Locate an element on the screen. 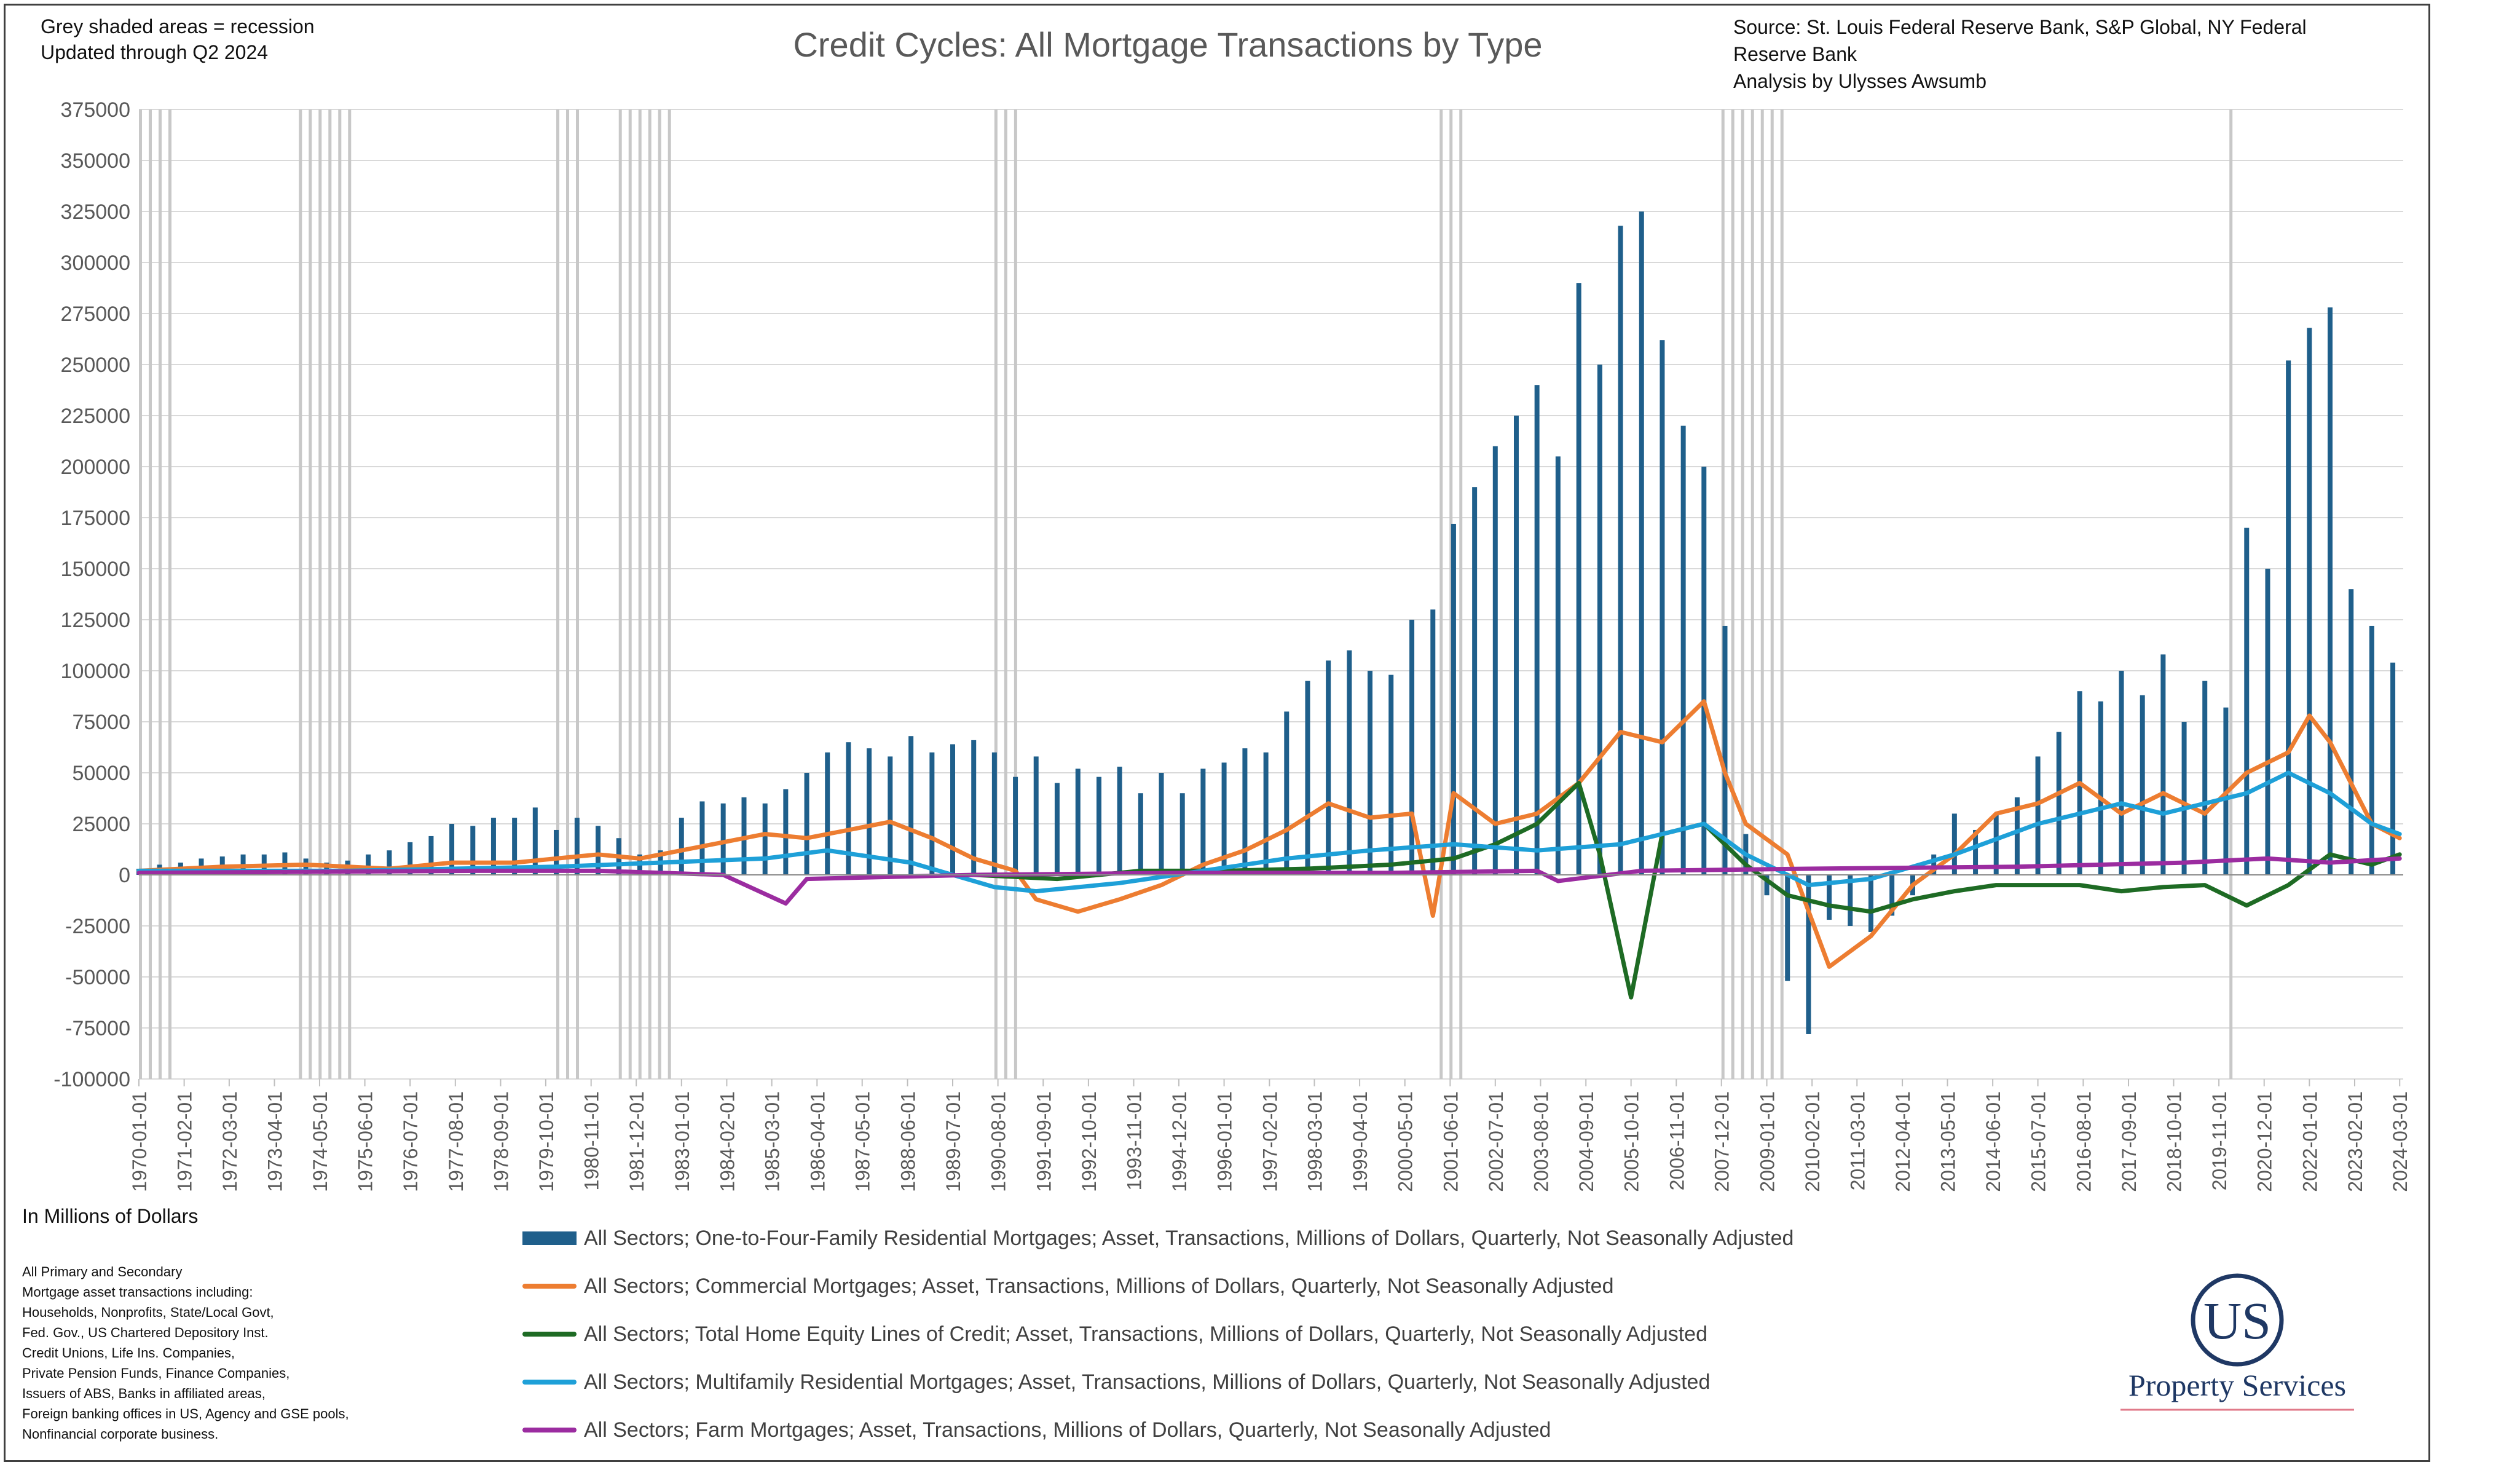  y-tick-label: 200000 is located at coordinates (95, 467).